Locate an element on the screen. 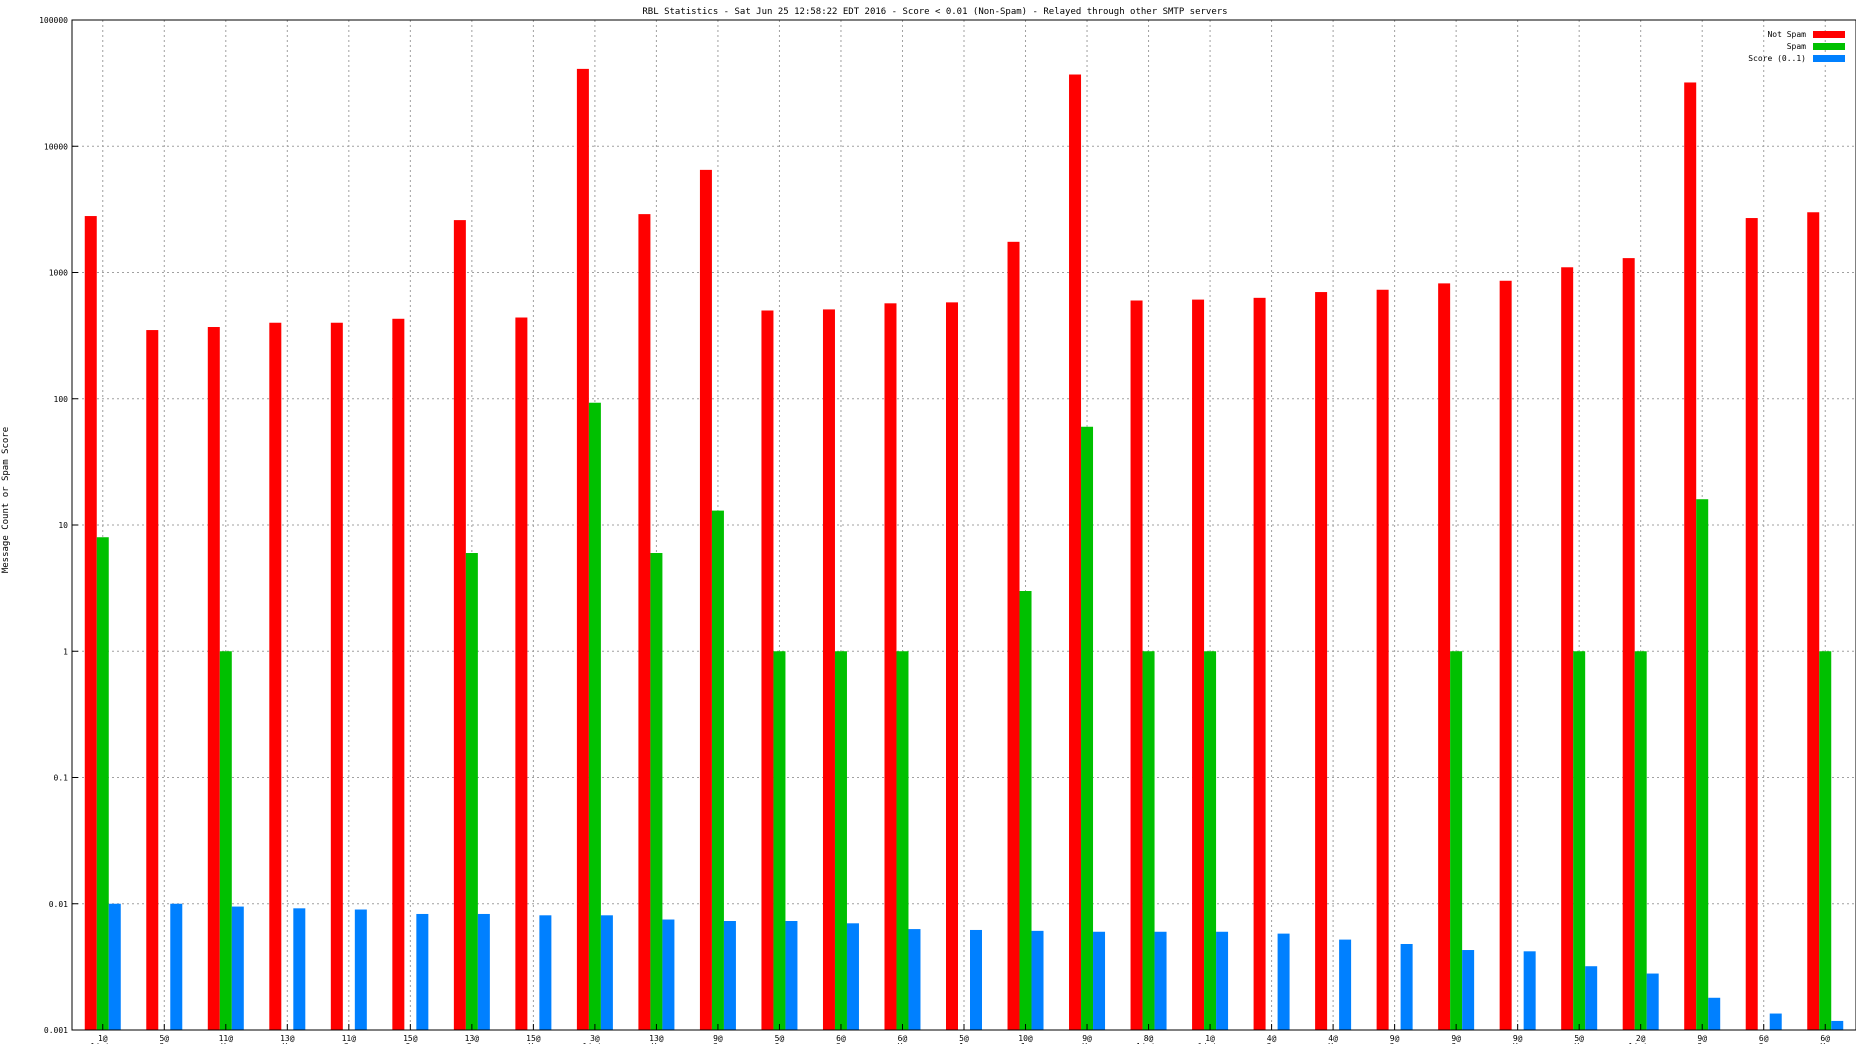 The height and width of the screenshot is (1044, 1856). x-tick-label: 10@1.list.dnsul.org2 hops is located at coordinates (1025, 1039).